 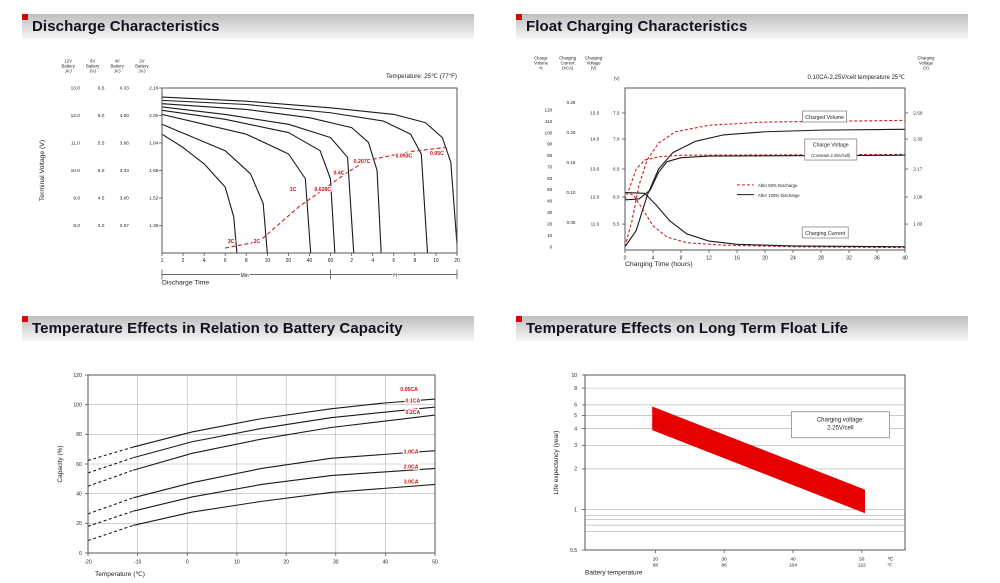 I want to click on svg-text: 8.0, so click(x=76, y=226).